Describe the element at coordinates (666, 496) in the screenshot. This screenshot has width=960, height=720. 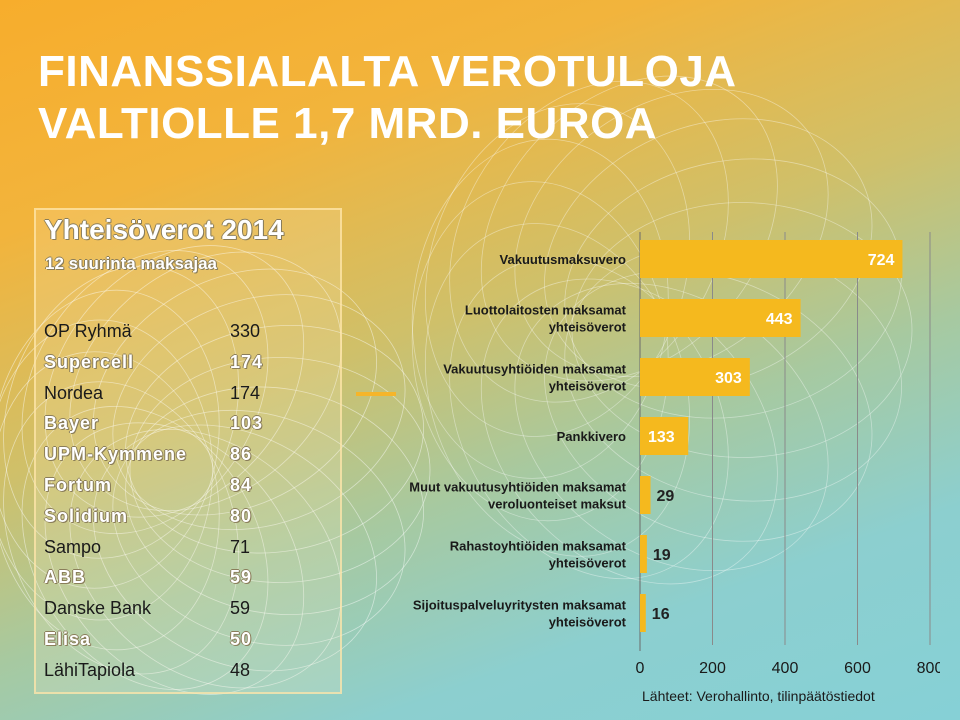
I see `value-label: 29` at that location.